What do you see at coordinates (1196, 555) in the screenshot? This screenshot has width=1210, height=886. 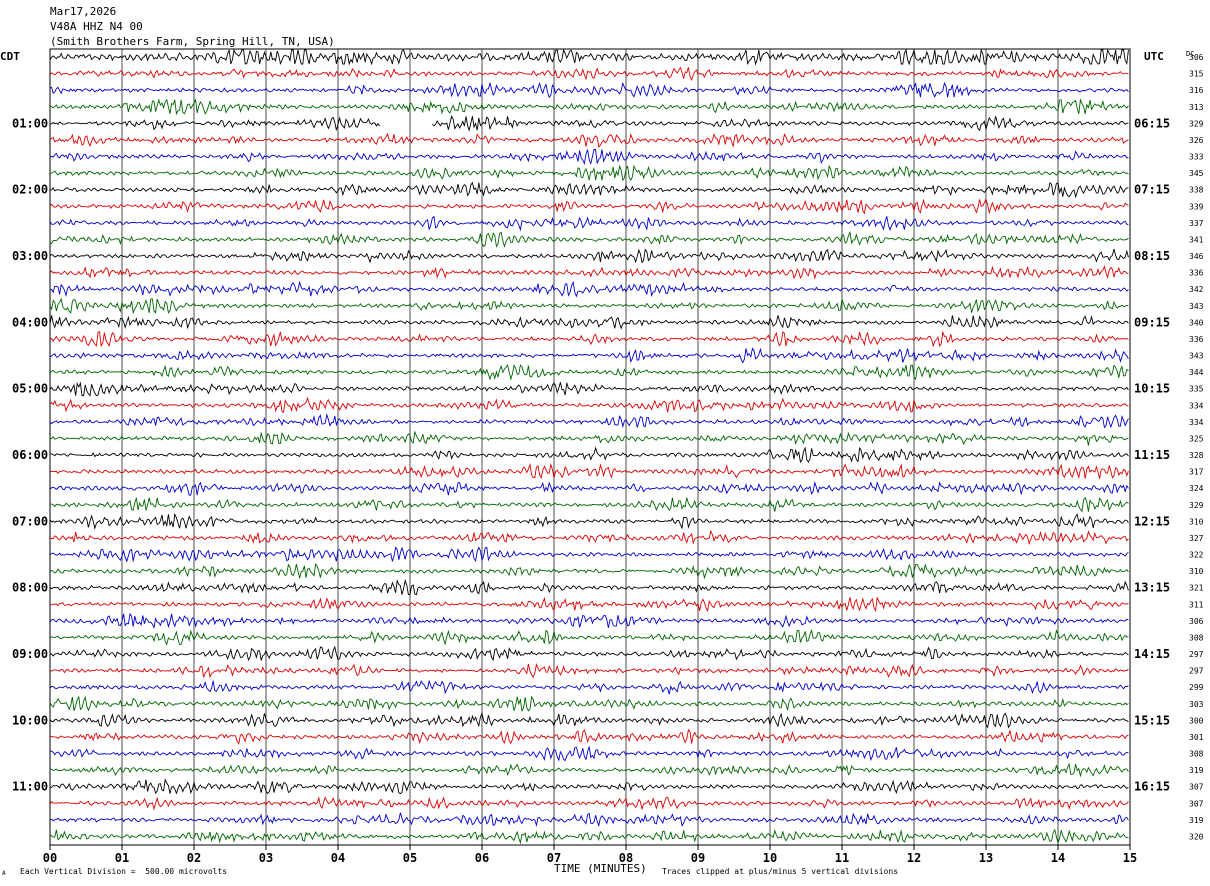 I see `dc-offset-value: 322` at bounding box center [1196, 555].